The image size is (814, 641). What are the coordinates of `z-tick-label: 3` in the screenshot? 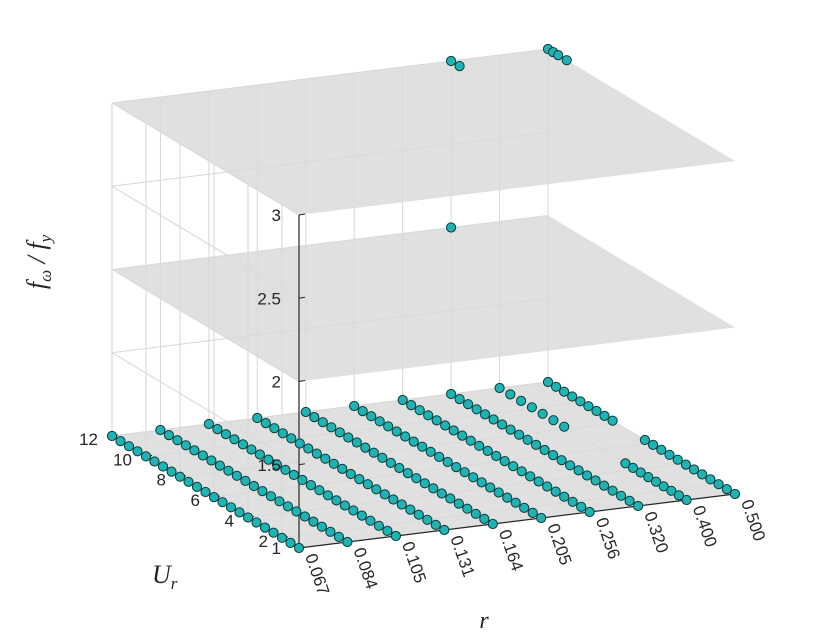 It's located at (276, 215).